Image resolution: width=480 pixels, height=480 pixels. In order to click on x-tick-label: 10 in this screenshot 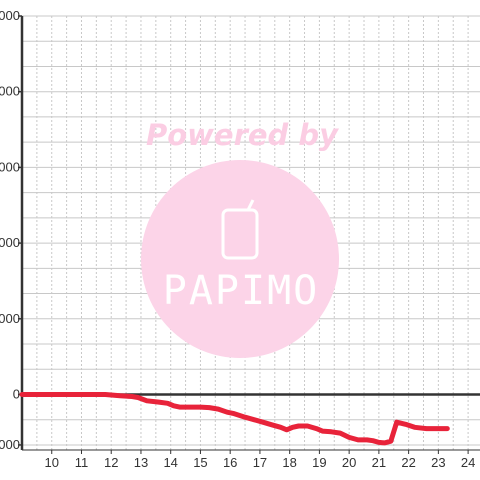, I will do `click(52, 462)`.